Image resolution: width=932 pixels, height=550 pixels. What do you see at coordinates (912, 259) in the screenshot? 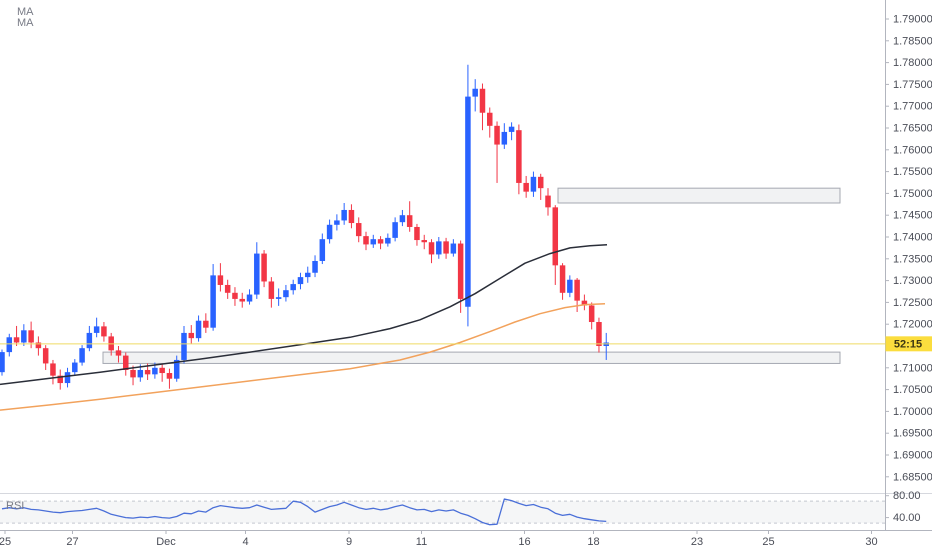
I see `price-axis-label: 1.73500` at bounding box center [912, 259].